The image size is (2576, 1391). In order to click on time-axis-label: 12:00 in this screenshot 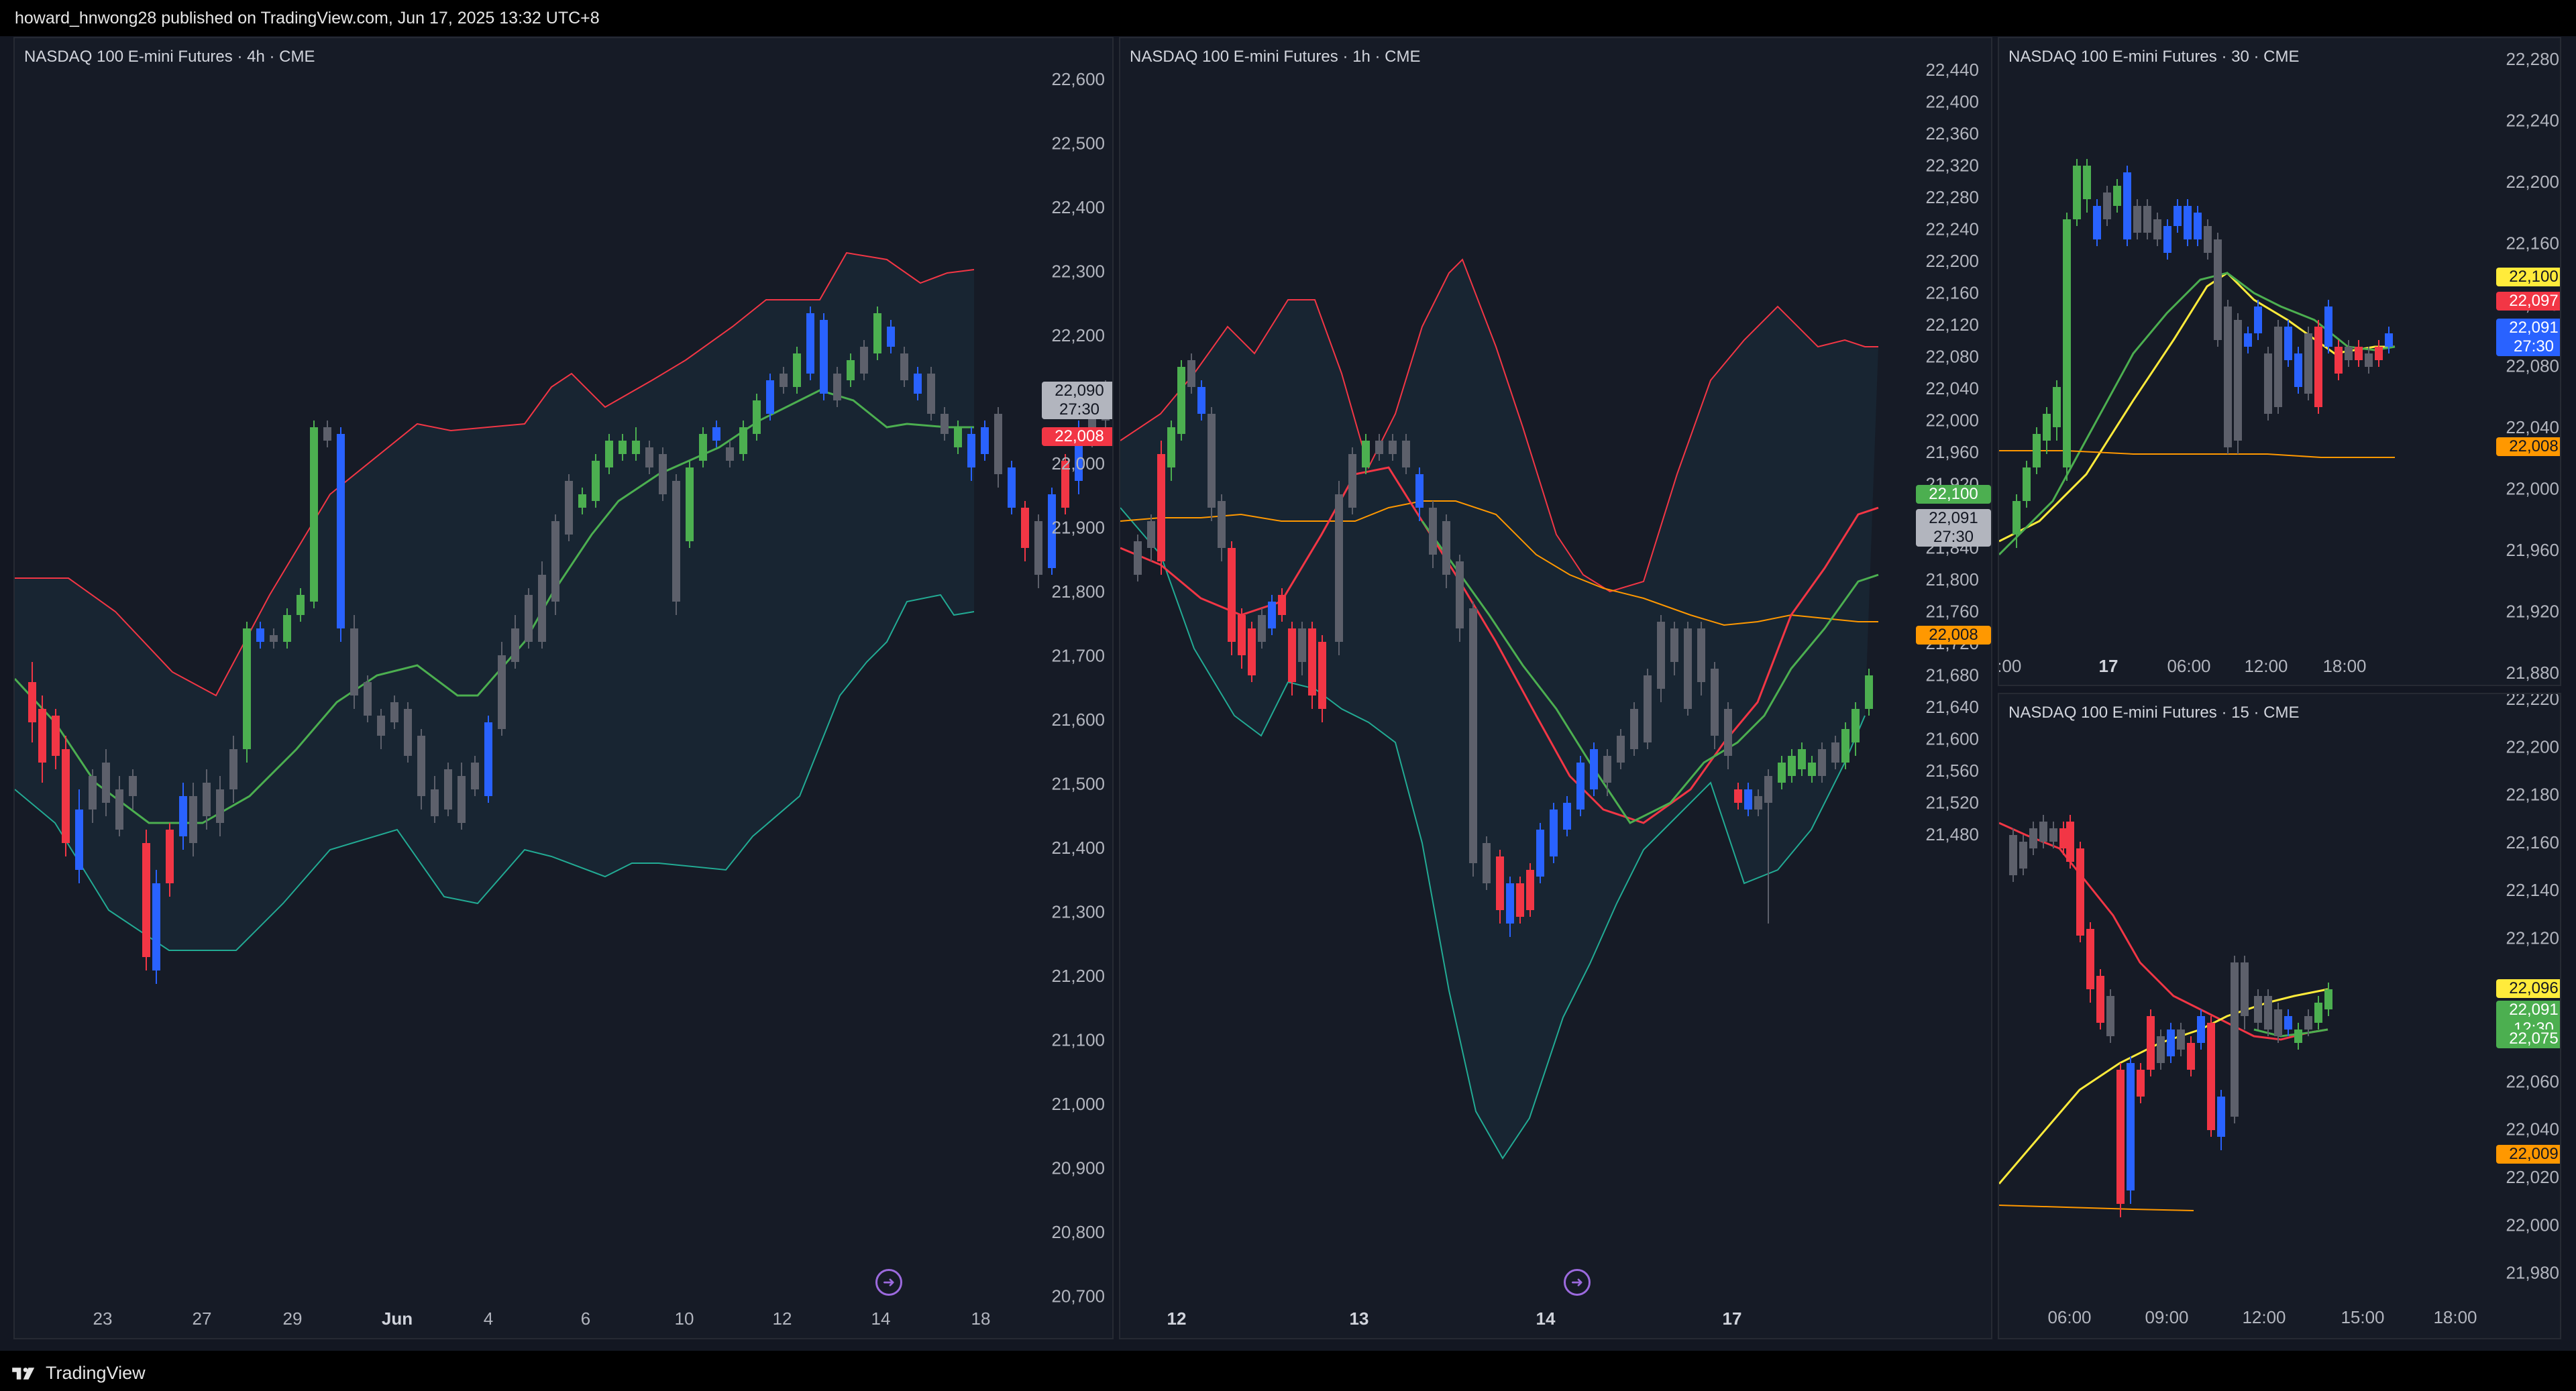, I will do `click(2264, 1317)`.